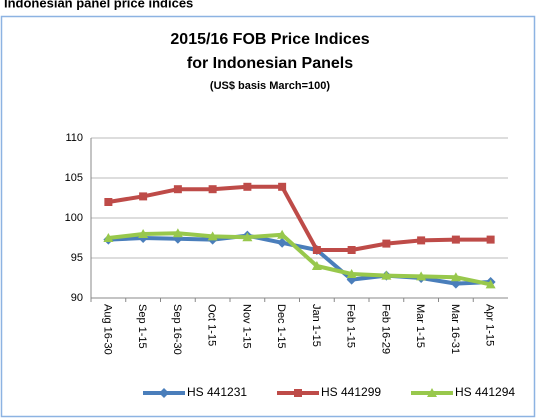 The height and width of the screenshot is (418, 537). I want to click on chart-subtitle: (US$ basis March=100), so click(270, 86).